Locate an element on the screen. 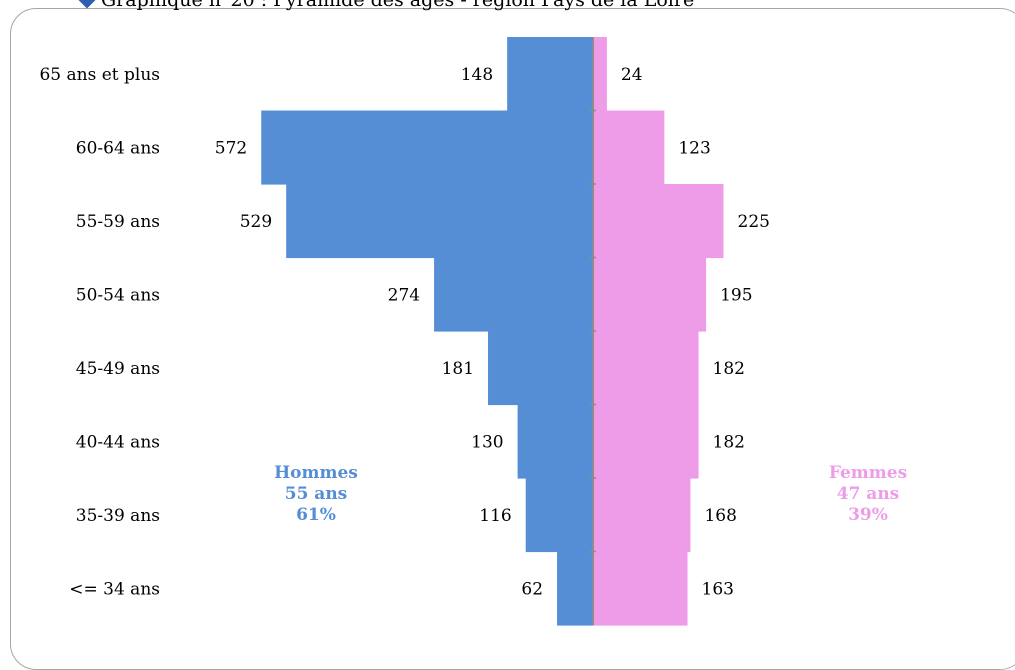 The width and height of the screenshot is (1015, 670). men-age: 55 ans is located at coordinates (316, 494).